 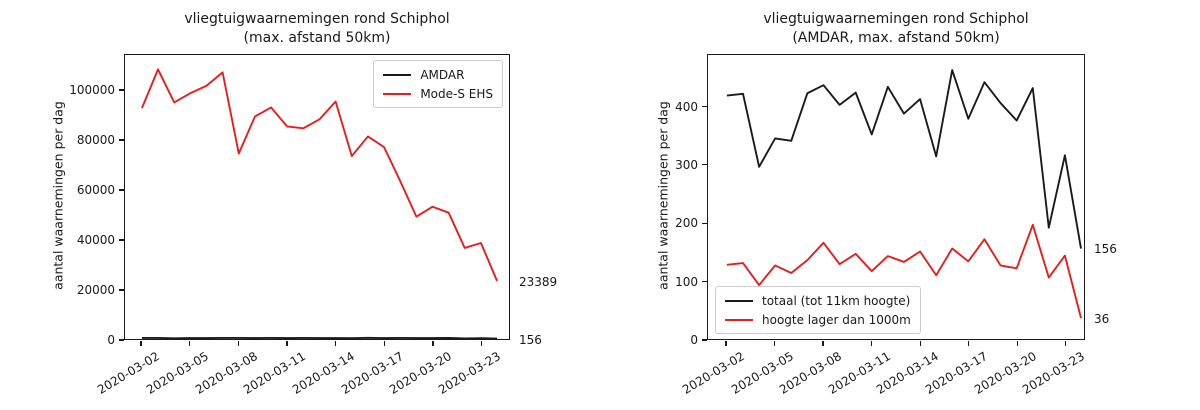 I want to click on legend-item: Mode-S EHS, so click(x=438, y=93).